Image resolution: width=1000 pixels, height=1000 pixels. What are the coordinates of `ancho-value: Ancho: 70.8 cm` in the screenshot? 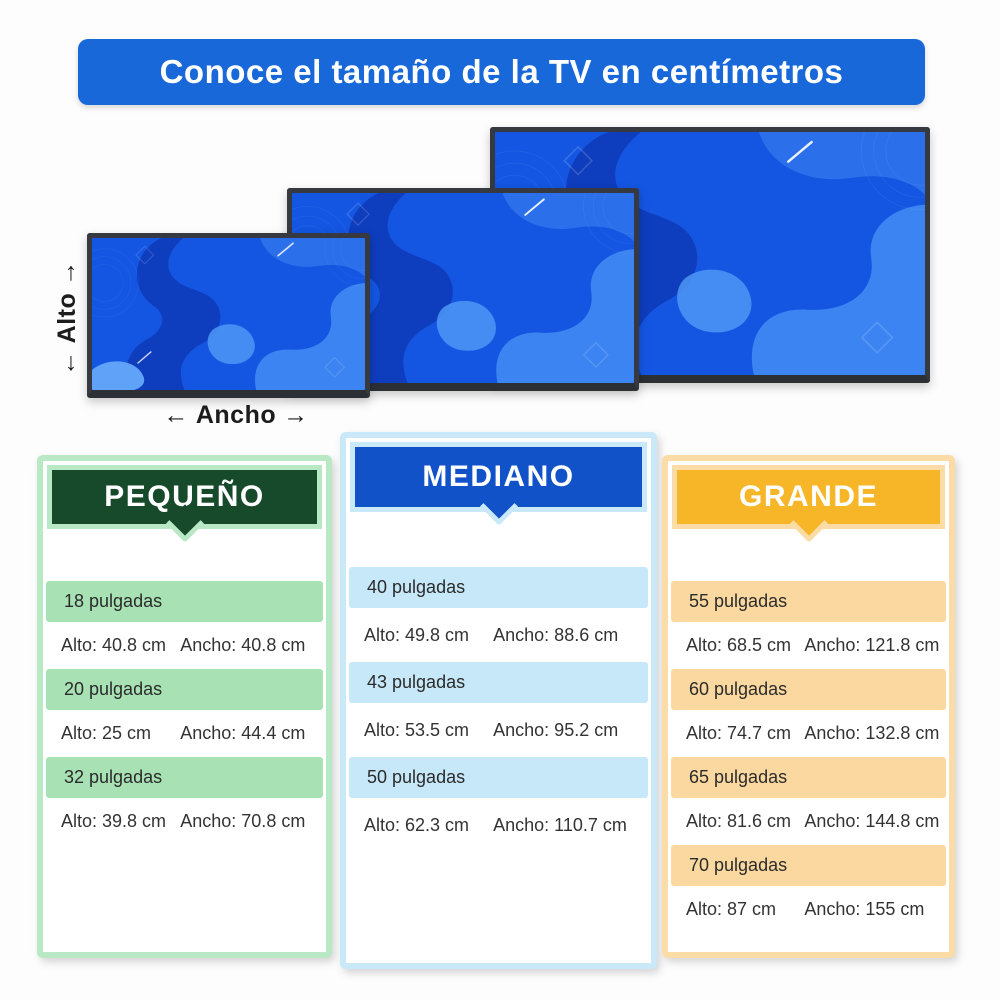 It's located at (243, 821).